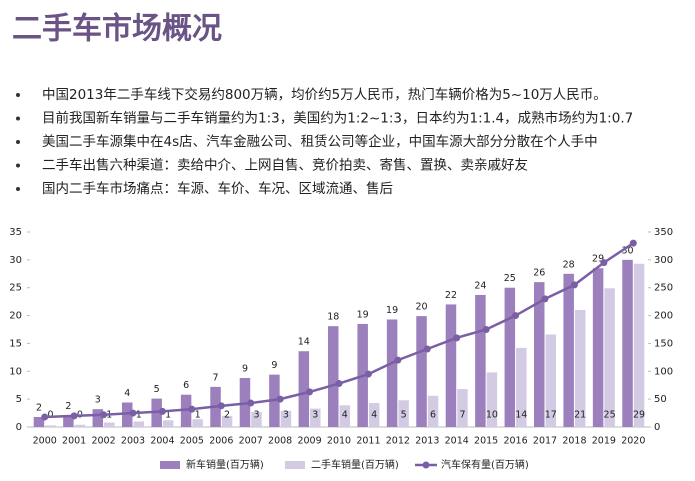 The image size is (695, 481). I want to click on bullet-text: 国内二手车市场痛点：车源、车价、车况、区域流通、售后, so click(217, 188).